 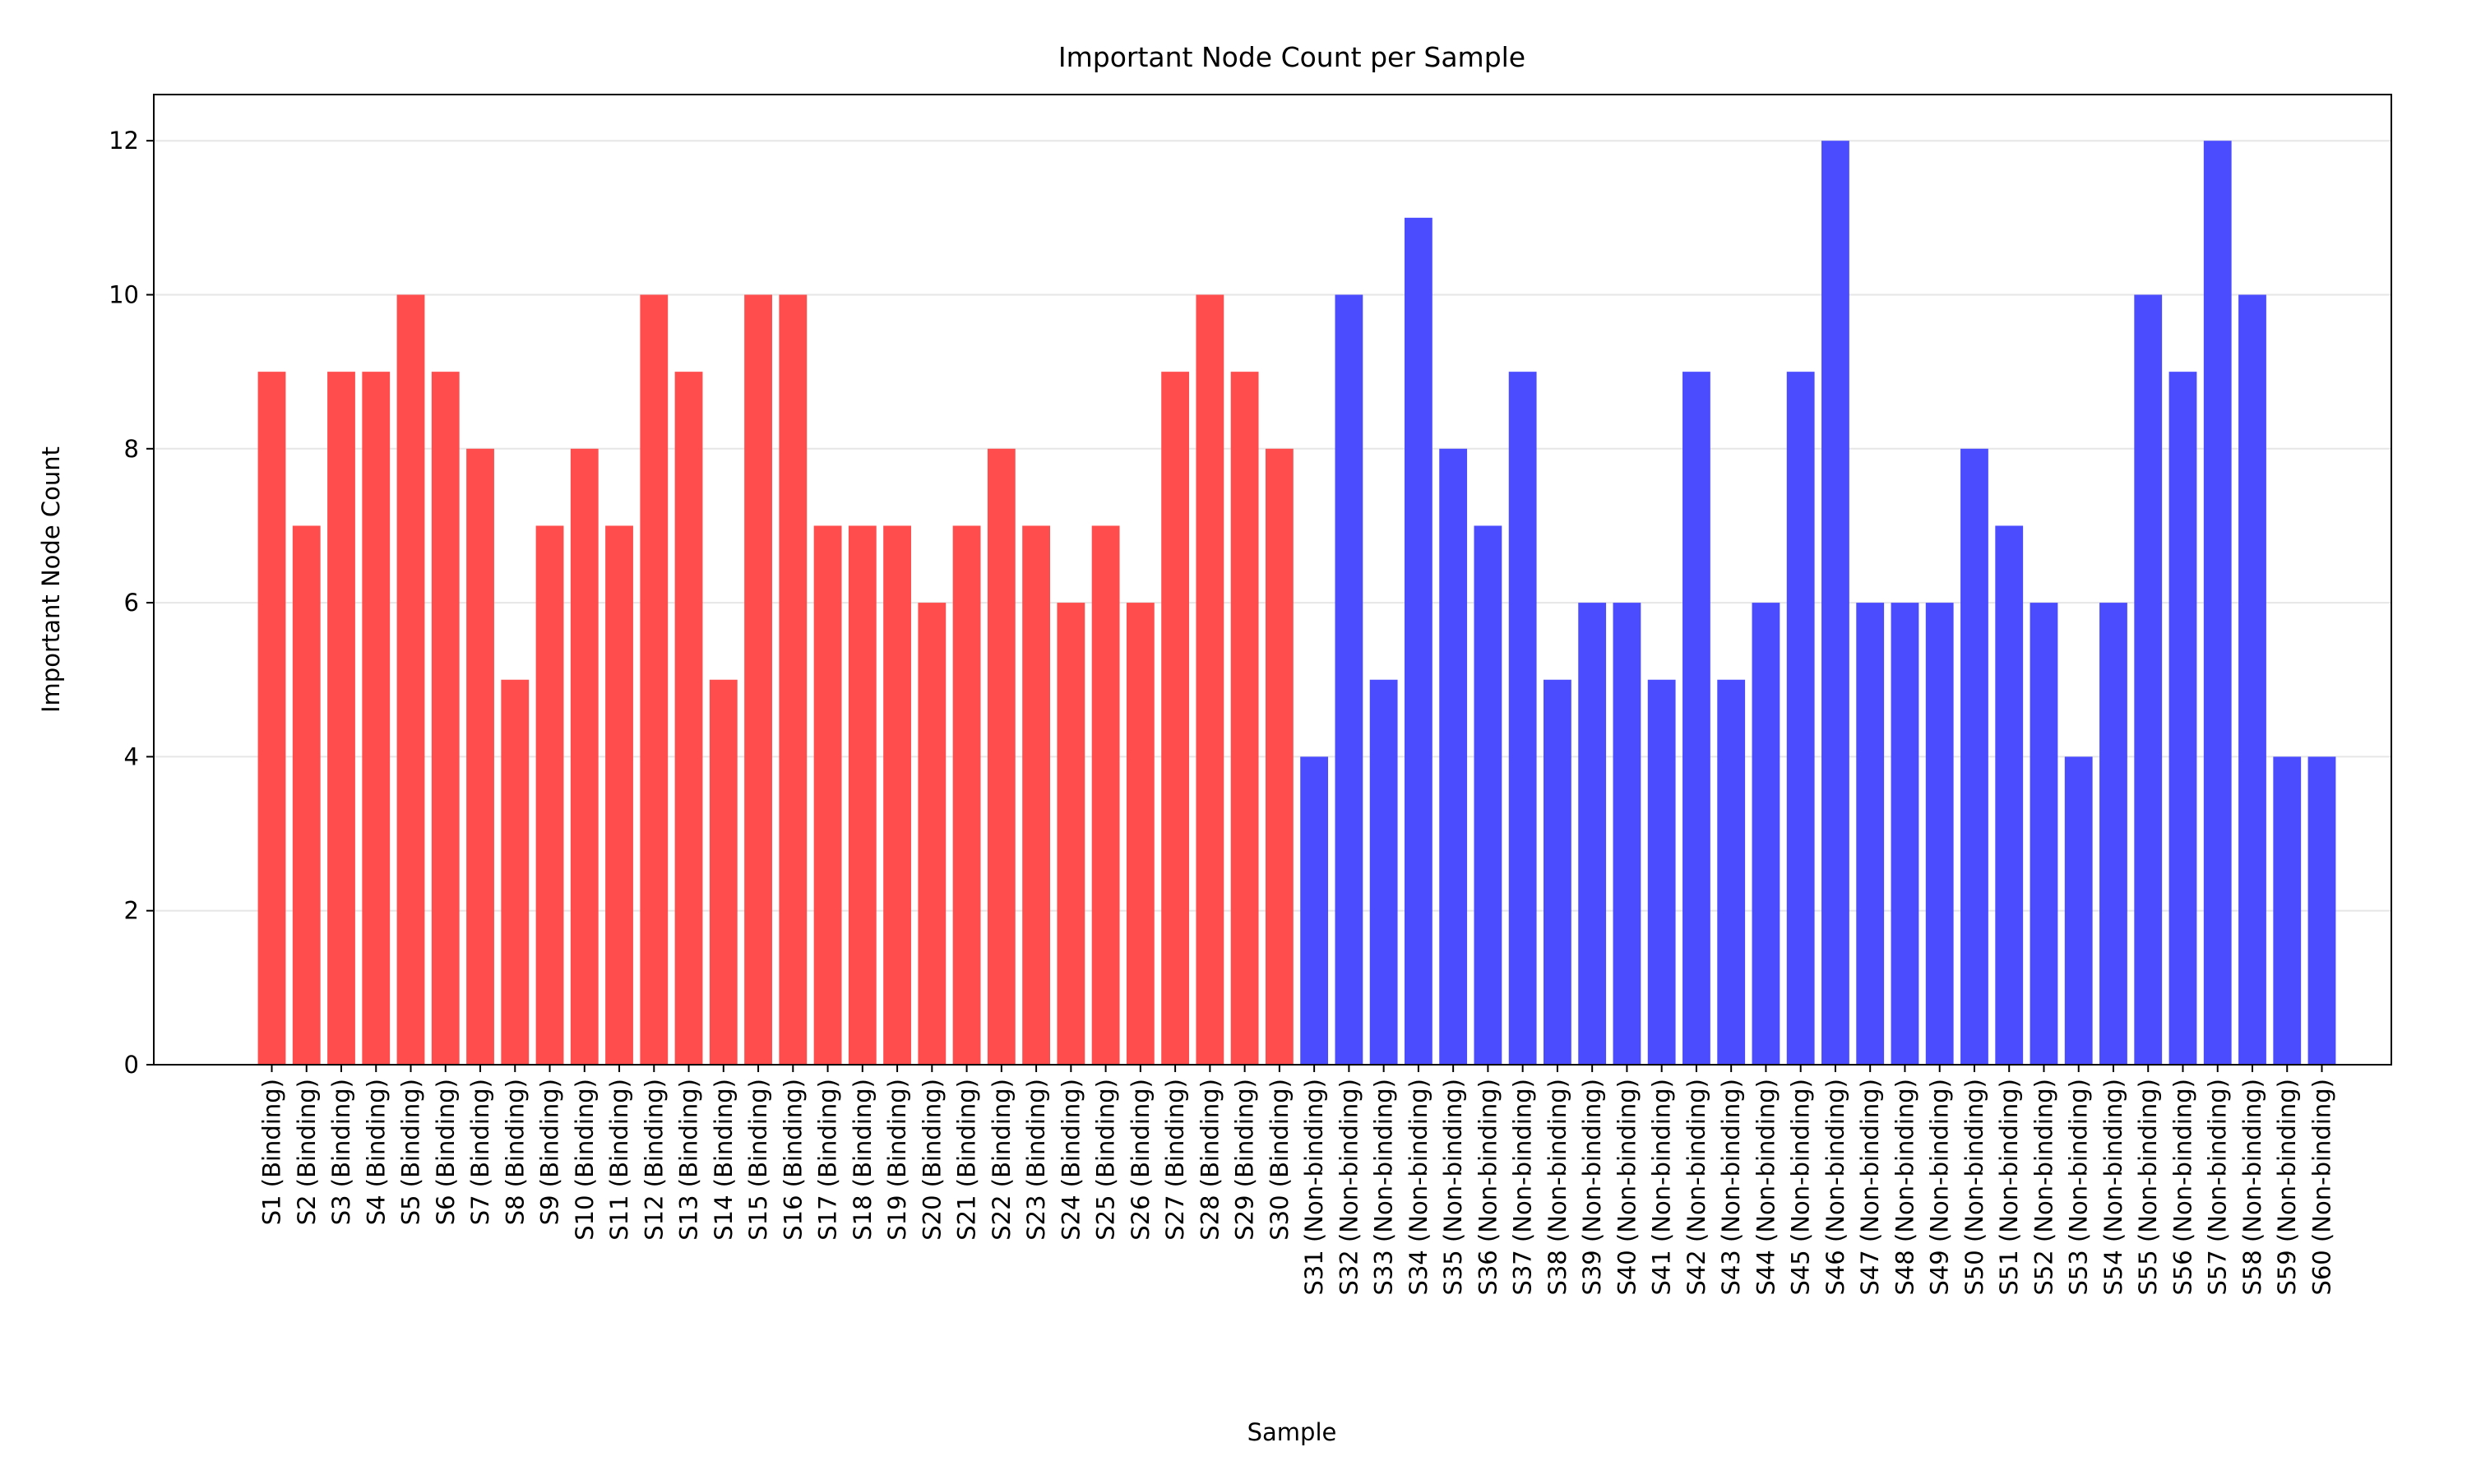 I want to click on x-tick-label: S9 (Binding), so click(x=550, y=1152).